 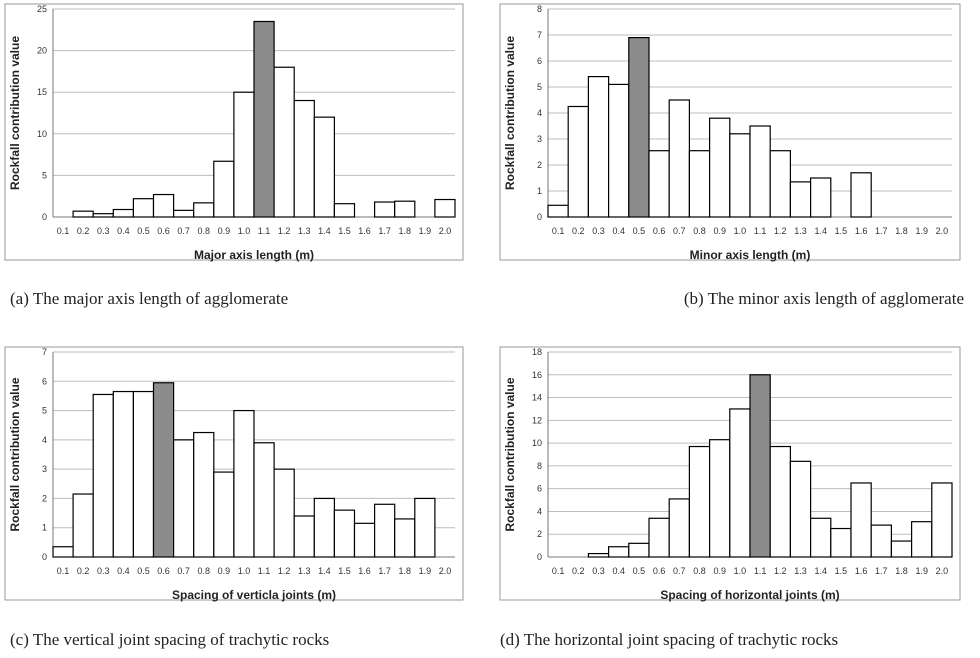 I want to click on panel-a-bar-0.2, so click(x=83, y=214).